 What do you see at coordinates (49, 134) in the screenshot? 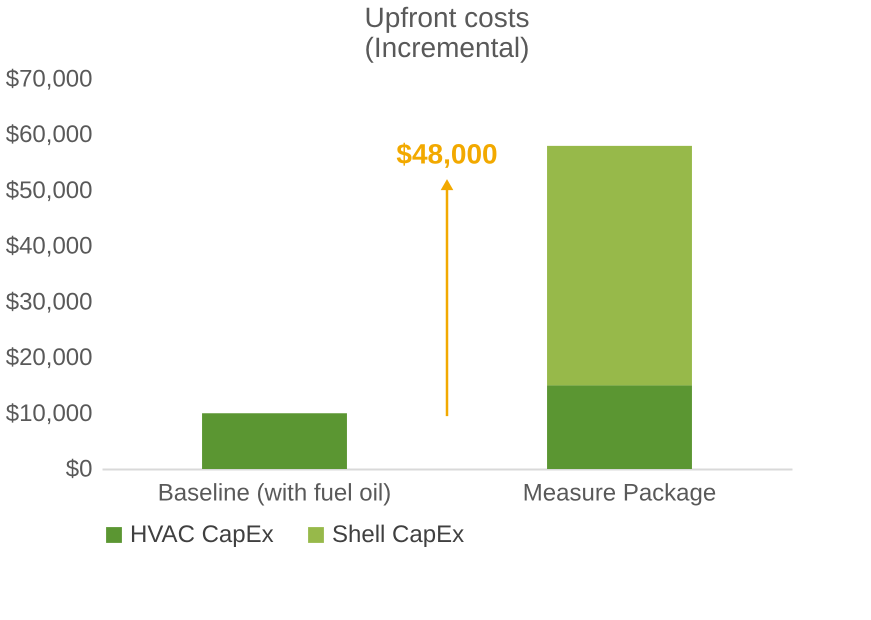
I see `y-tick-label: $60,000` at bounding box center [49, 134].